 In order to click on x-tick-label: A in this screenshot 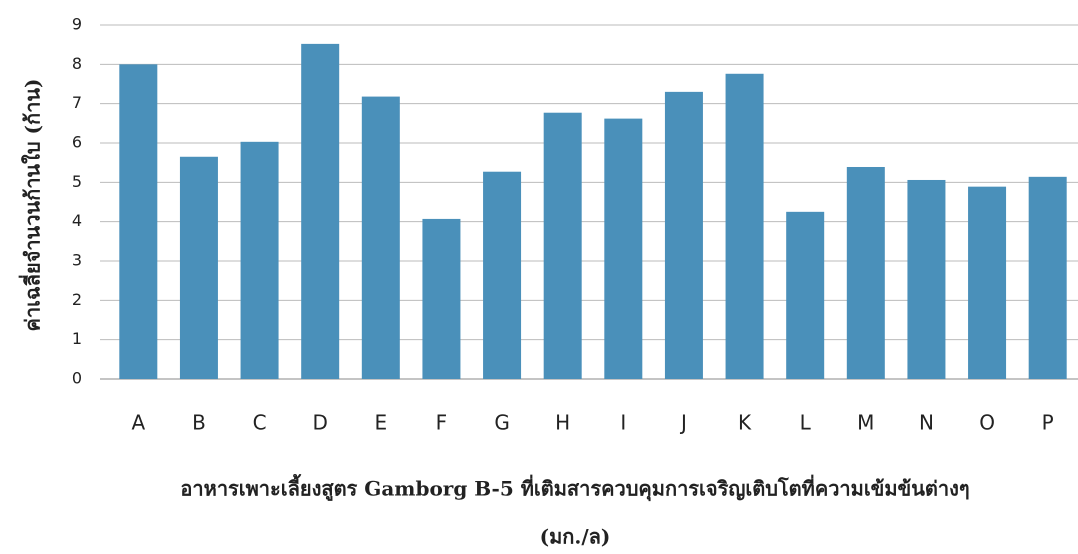, I will do `click(138, 423)`.